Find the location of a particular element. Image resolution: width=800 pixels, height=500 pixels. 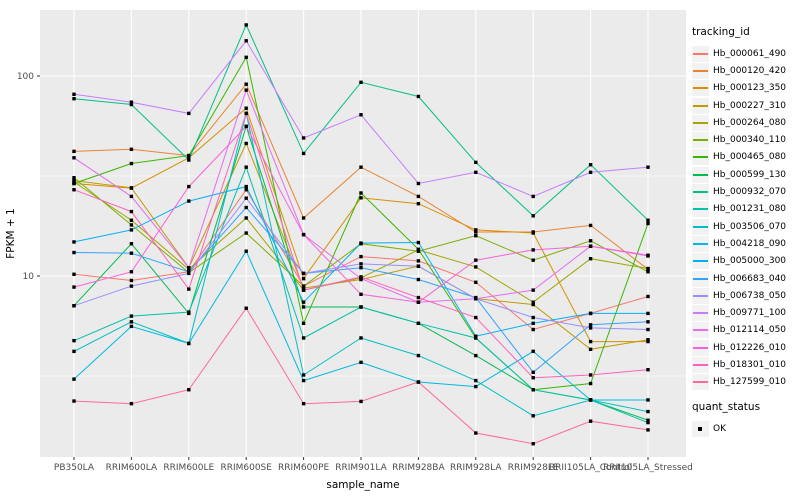

legend-item-label: Hb_003506_070 is located at coordinates (750, 226).